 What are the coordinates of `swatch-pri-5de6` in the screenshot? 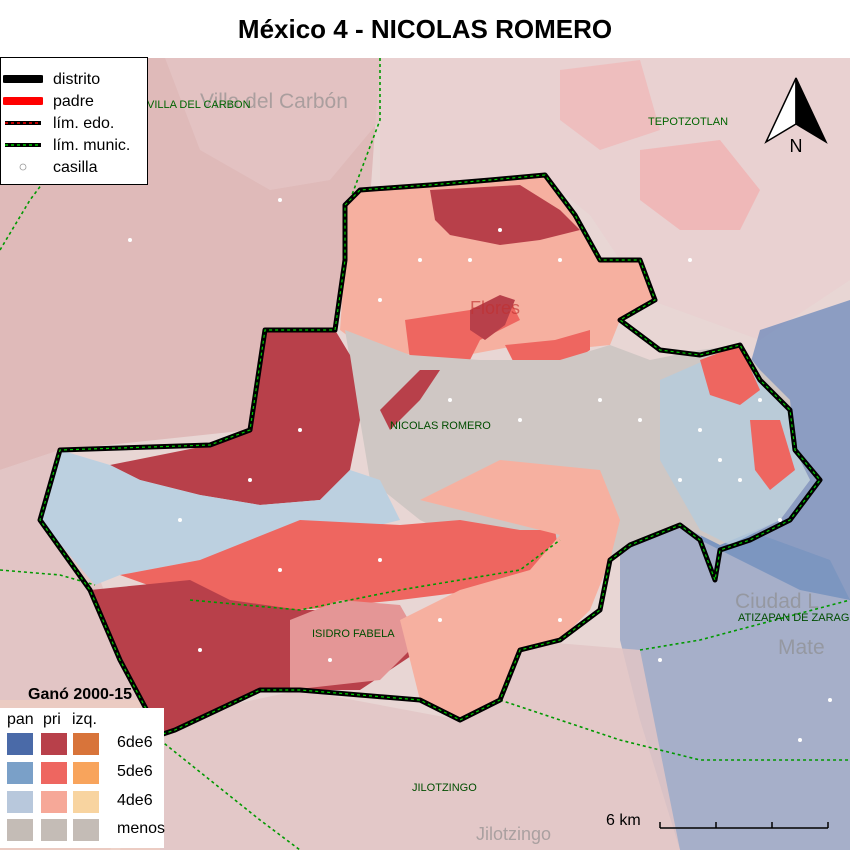 It's located at (54, 773).